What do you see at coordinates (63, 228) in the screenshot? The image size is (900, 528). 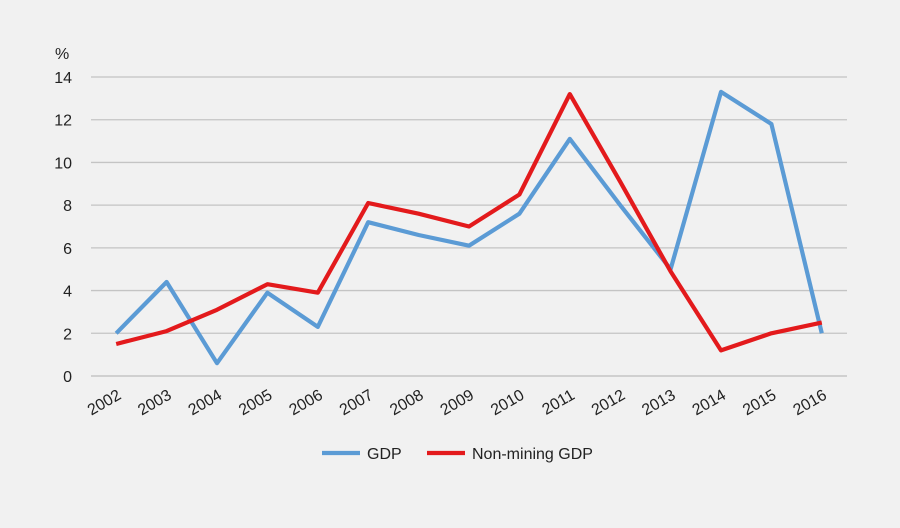 I see `y-axis-ticks: 0 2 4 6 8 10 12 14` at bounding box center [63, 228].